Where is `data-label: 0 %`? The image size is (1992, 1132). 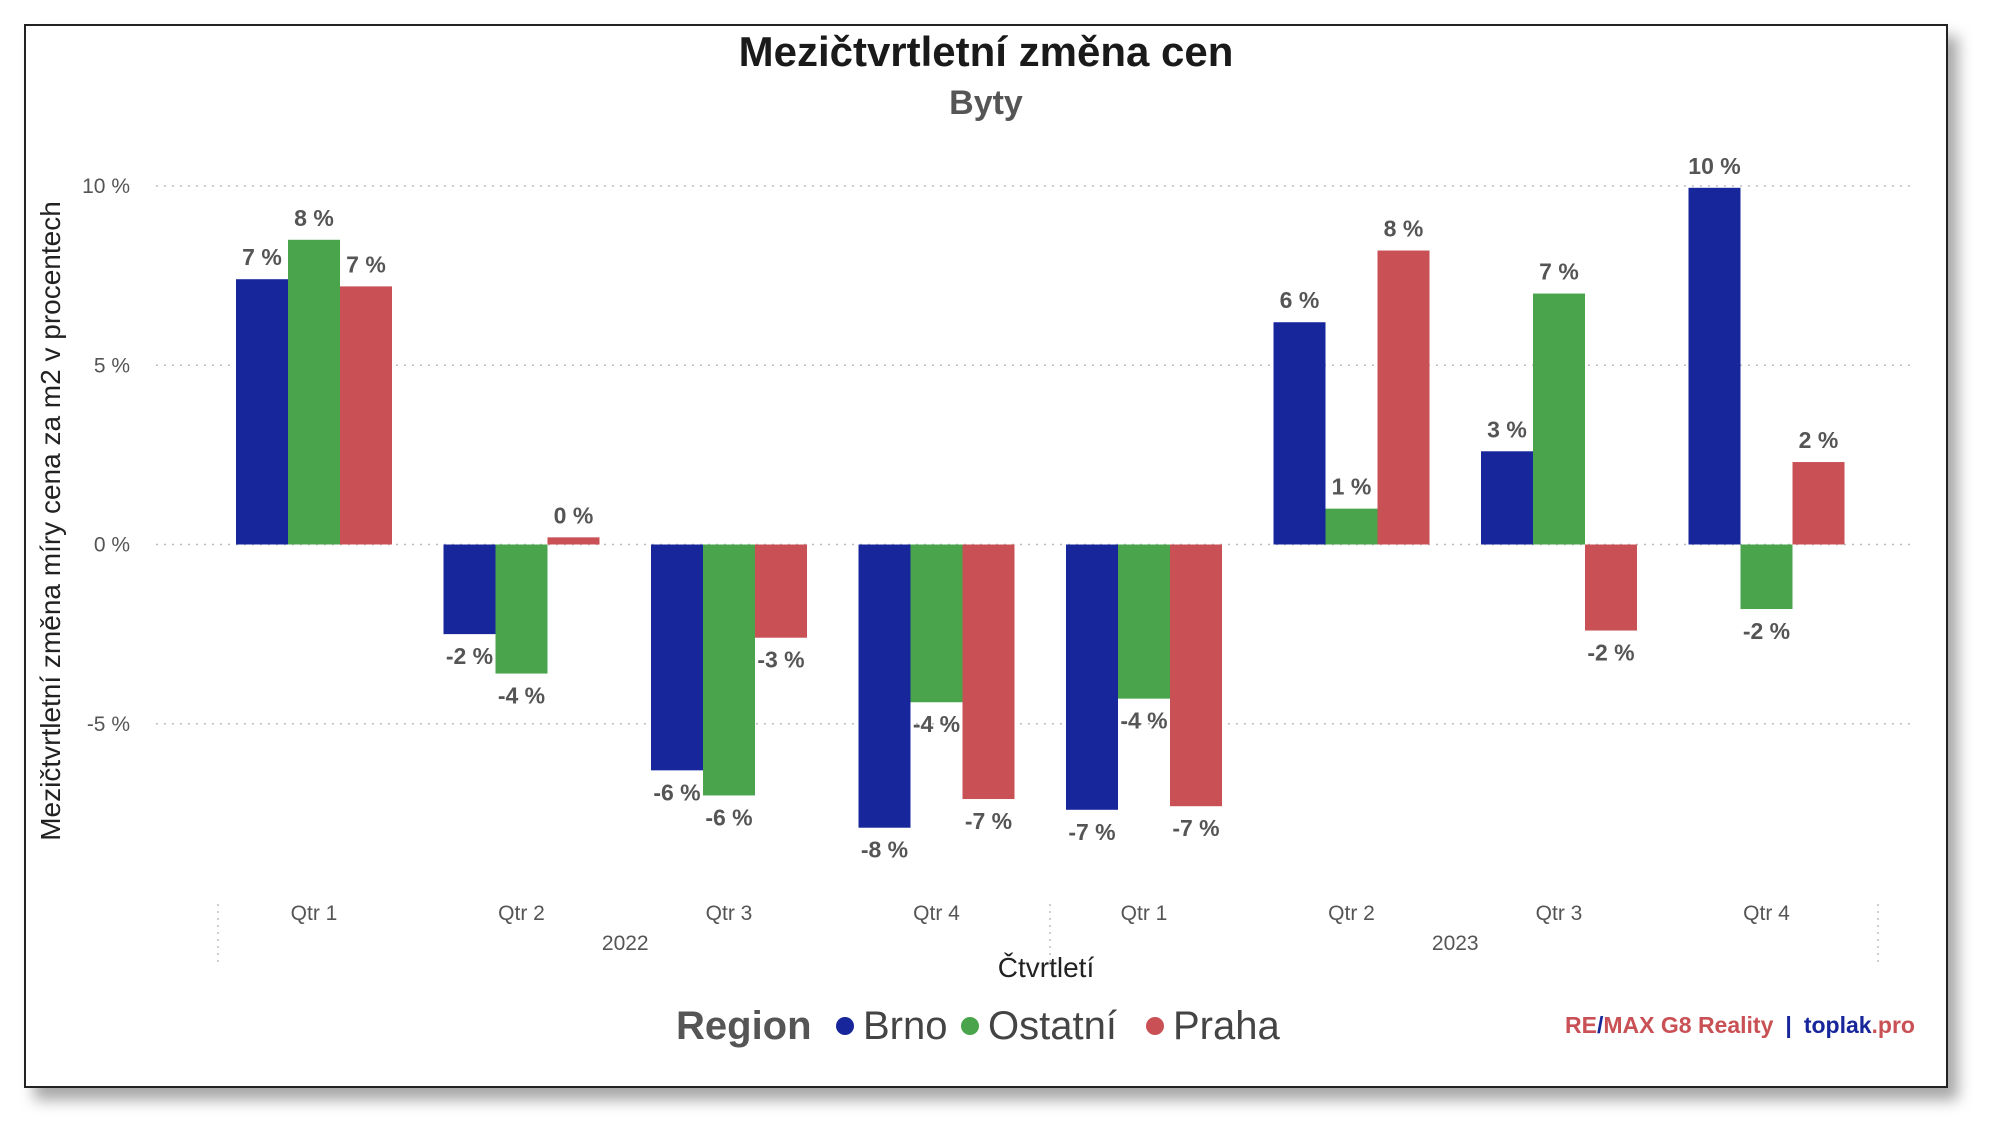 data-label: 0 % is located at coordinates (574, 515).